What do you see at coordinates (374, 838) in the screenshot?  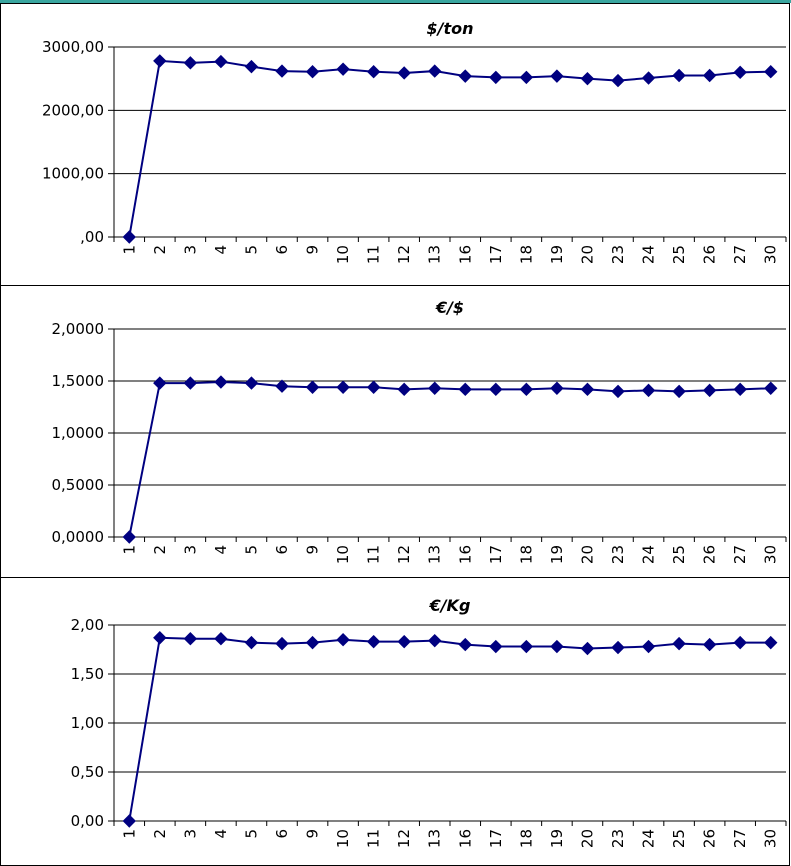 I see `chart-3-x-tick-label: 11` at bounding box center [374, 838].